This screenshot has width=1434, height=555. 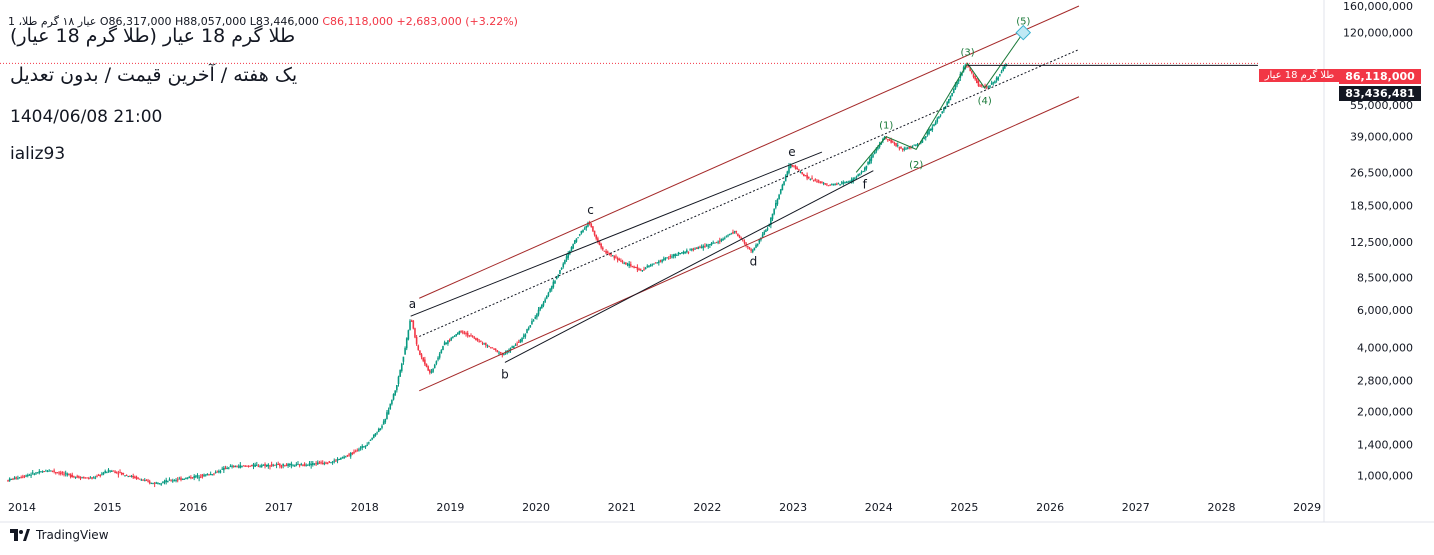 I want to click on x-tick-label: 2014, so click(x=22, y=507).